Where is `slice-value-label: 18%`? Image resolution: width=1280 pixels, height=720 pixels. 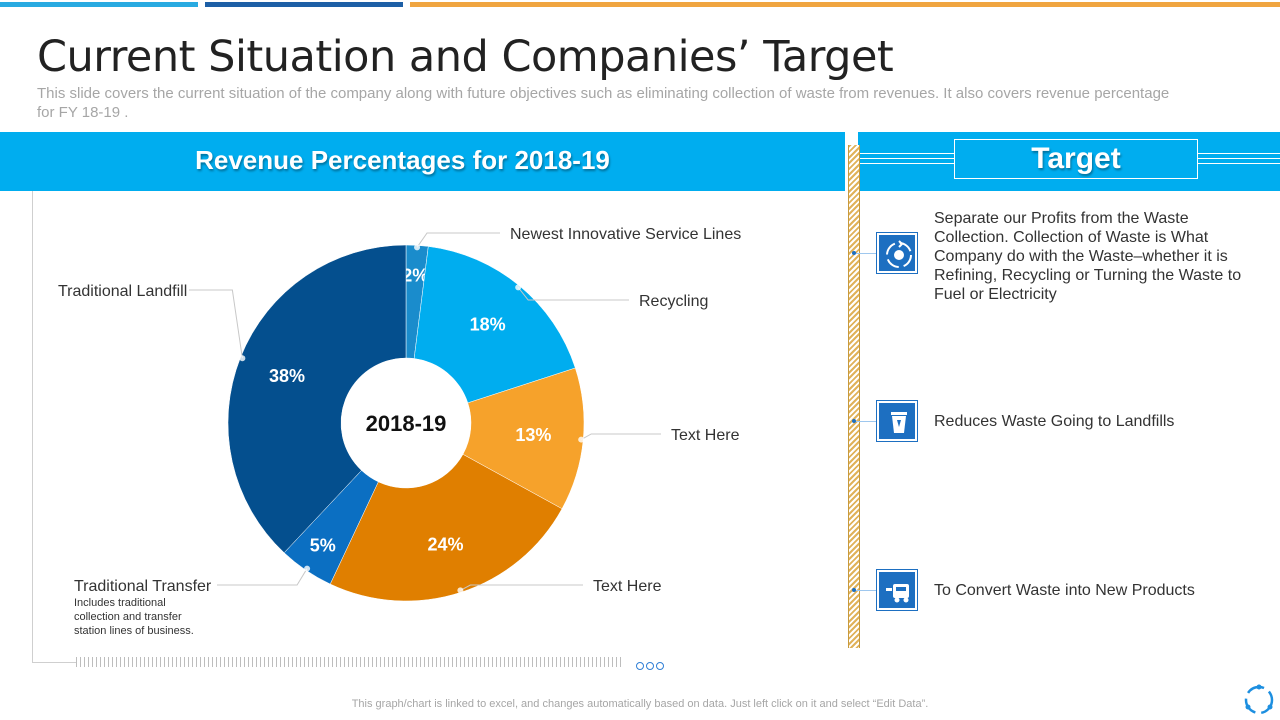 slice-value-label: 18% is located at coordinates (488, 324).